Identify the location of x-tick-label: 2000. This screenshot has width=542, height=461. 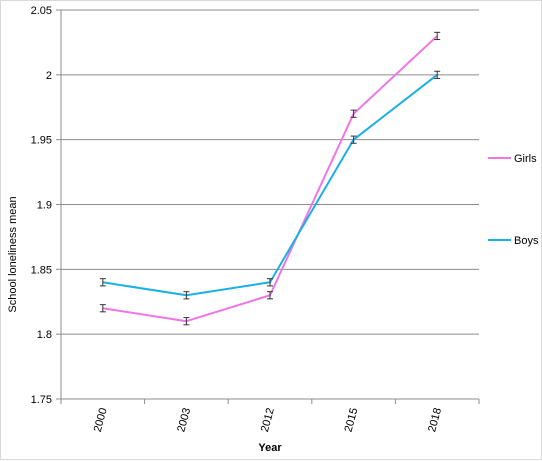
(101, 420).